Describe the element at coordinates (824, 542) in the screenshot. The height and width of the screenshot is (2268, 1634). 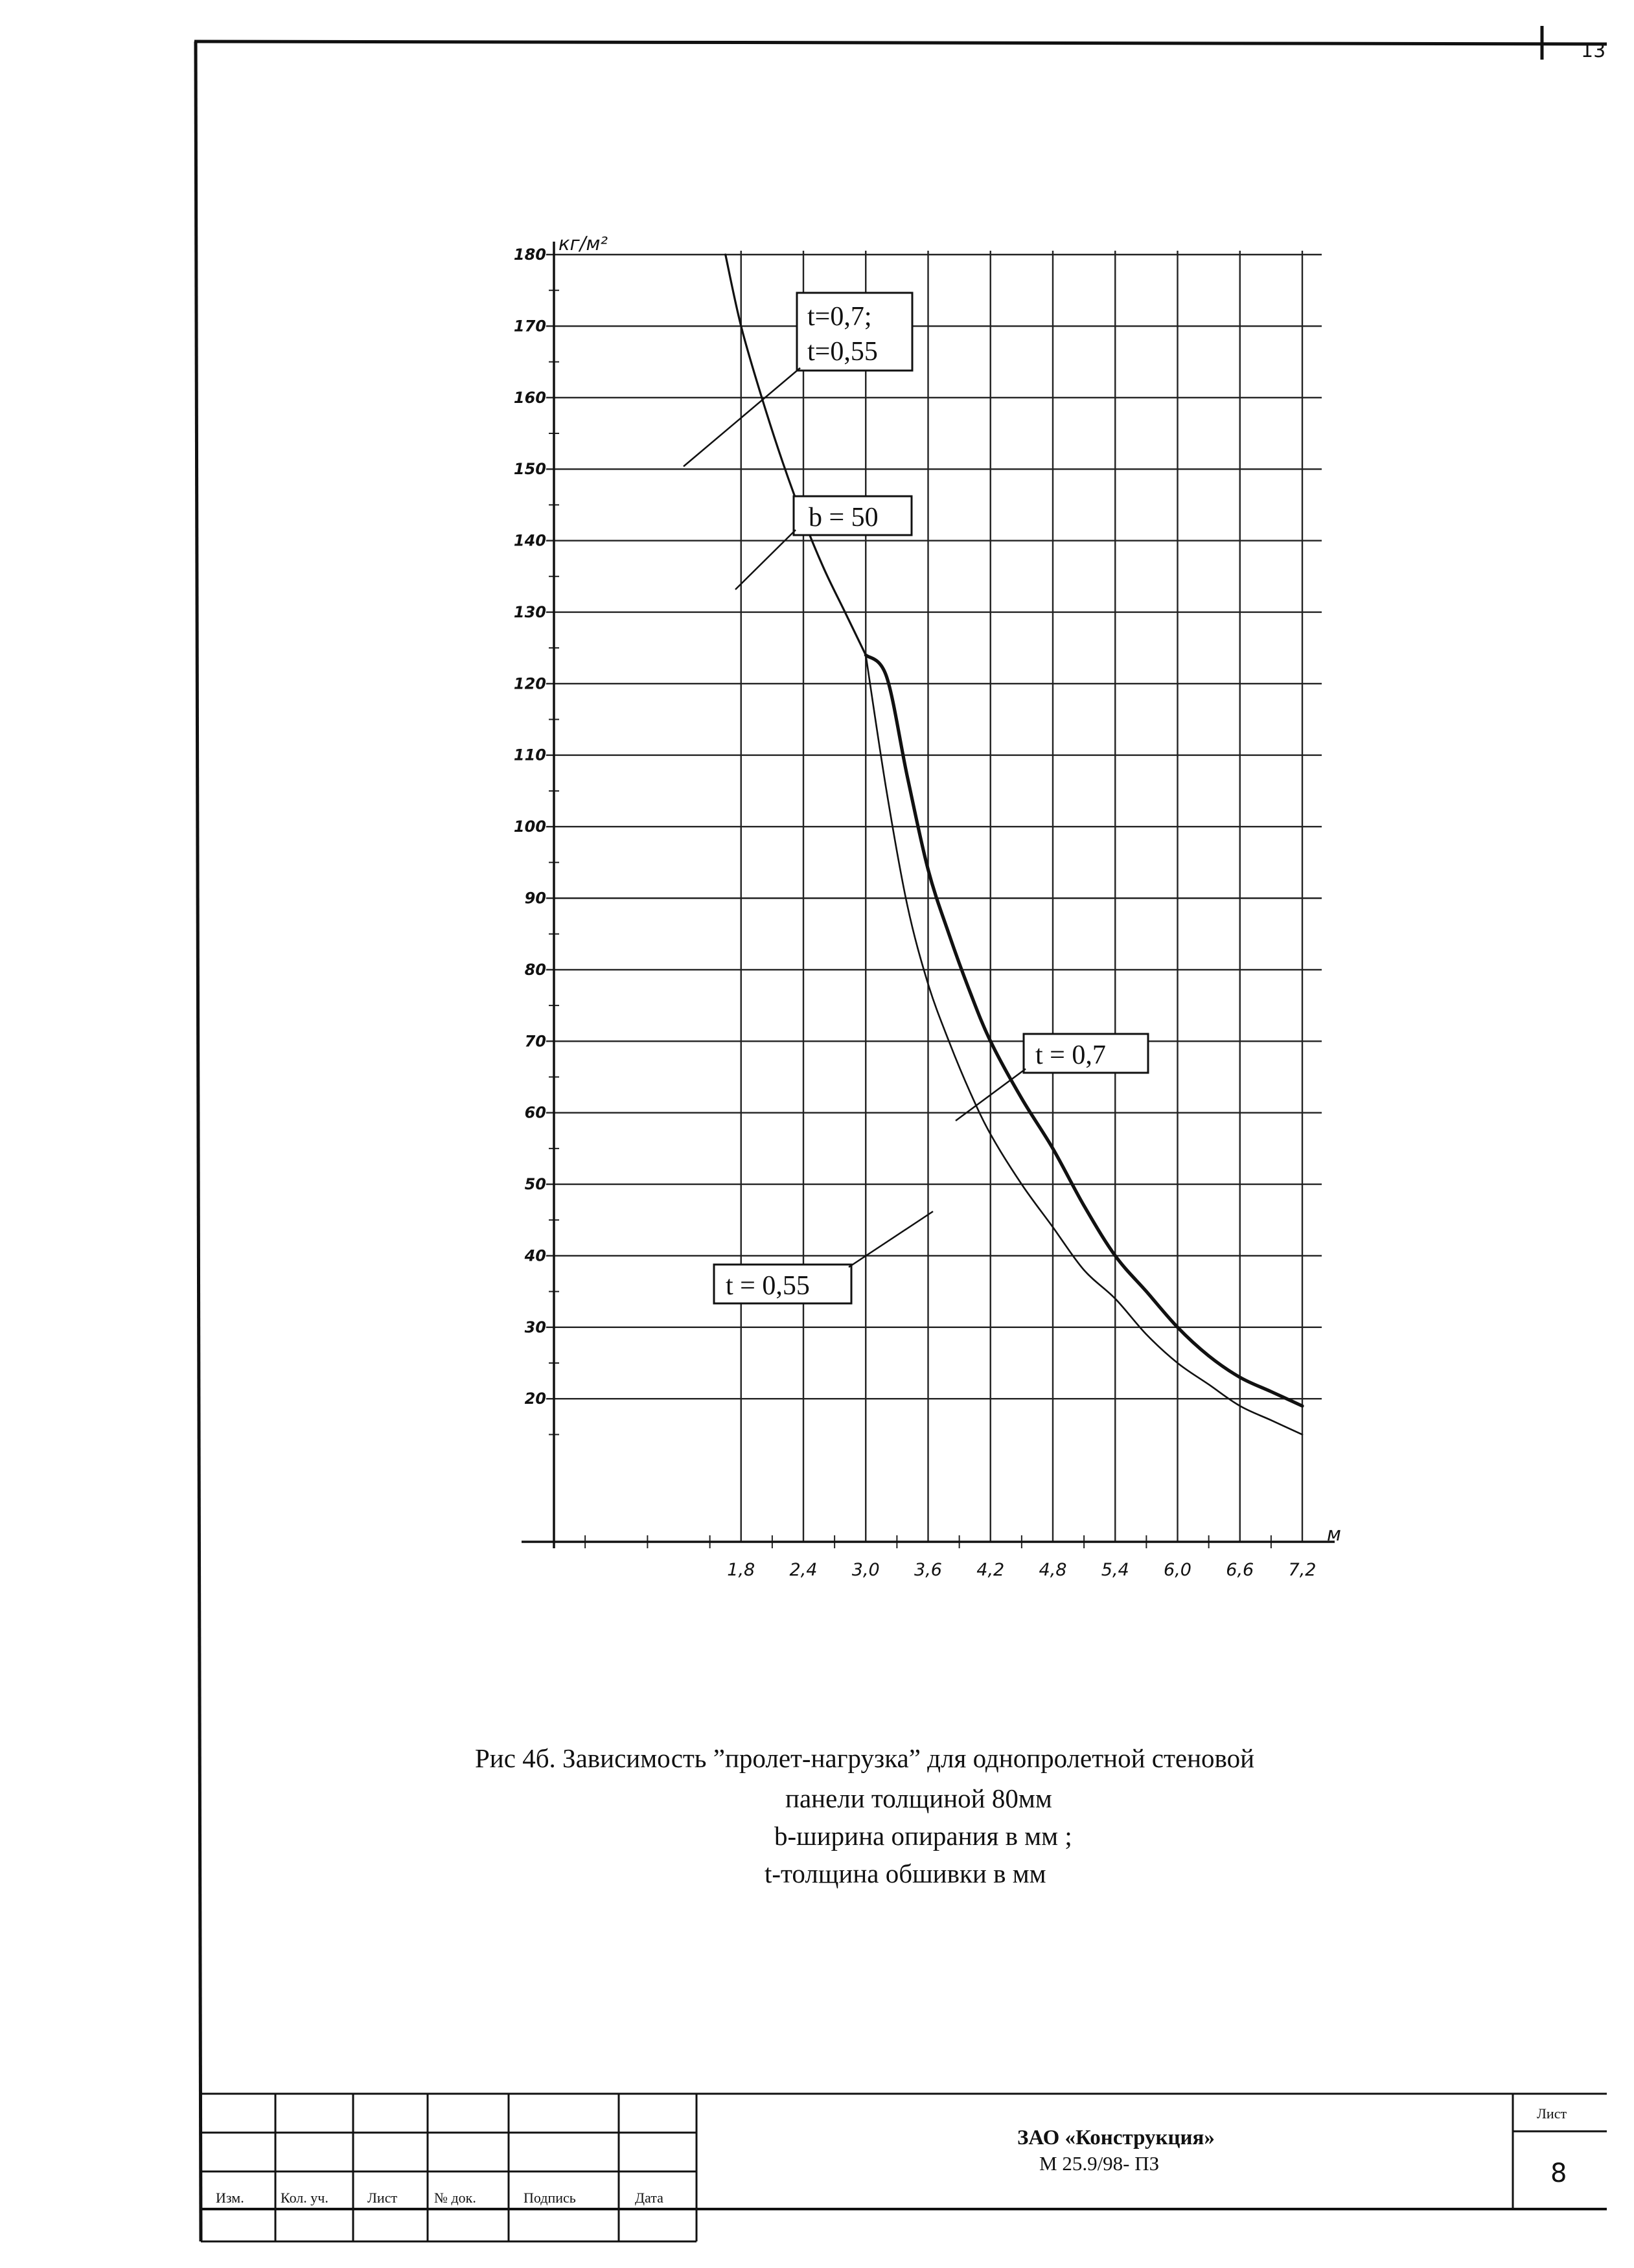
I see `callout-b50: b = 50` at that location.